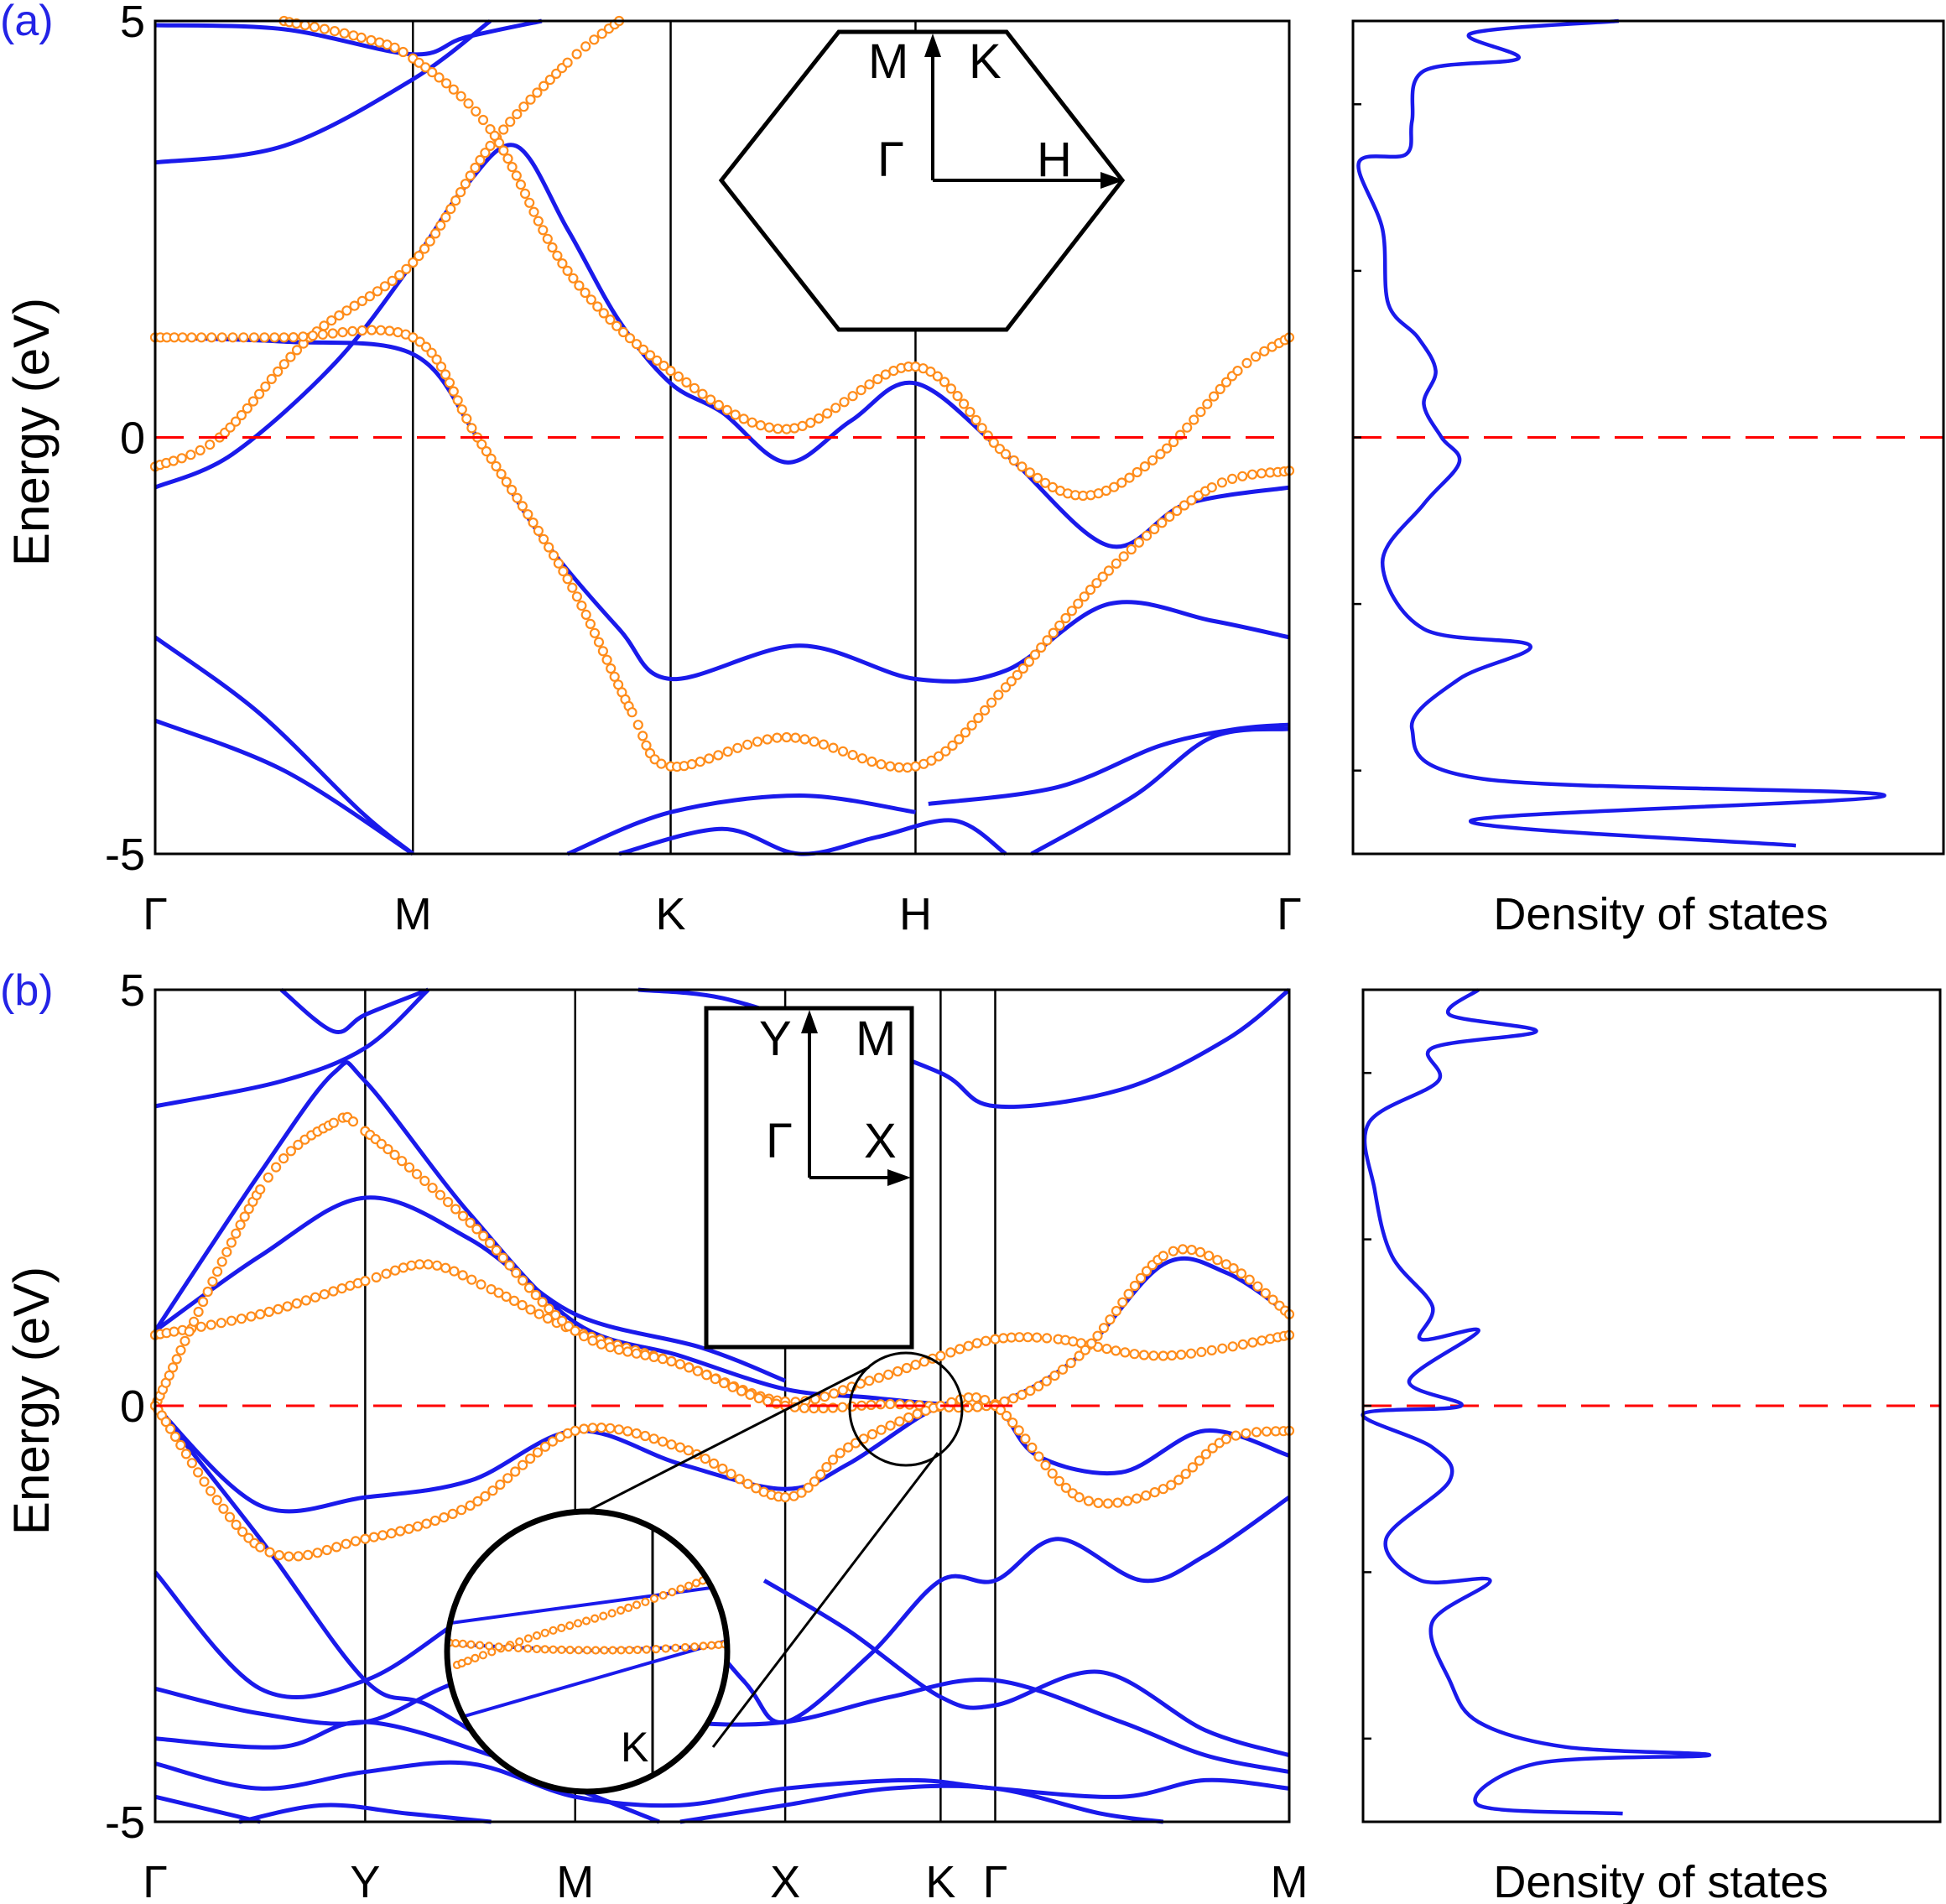  What do you see at coordinates (132, 439) in the screenshot?
I see `ytick-label: 0` at bounding box center [132, 439].